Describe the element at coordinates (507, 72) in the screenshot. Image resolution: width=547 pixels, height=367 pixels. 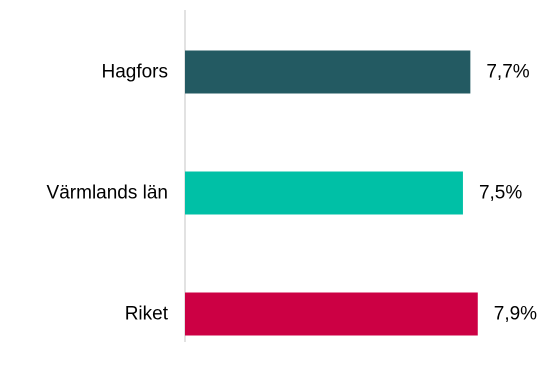
I see `value-label: 7,7%` at that location.